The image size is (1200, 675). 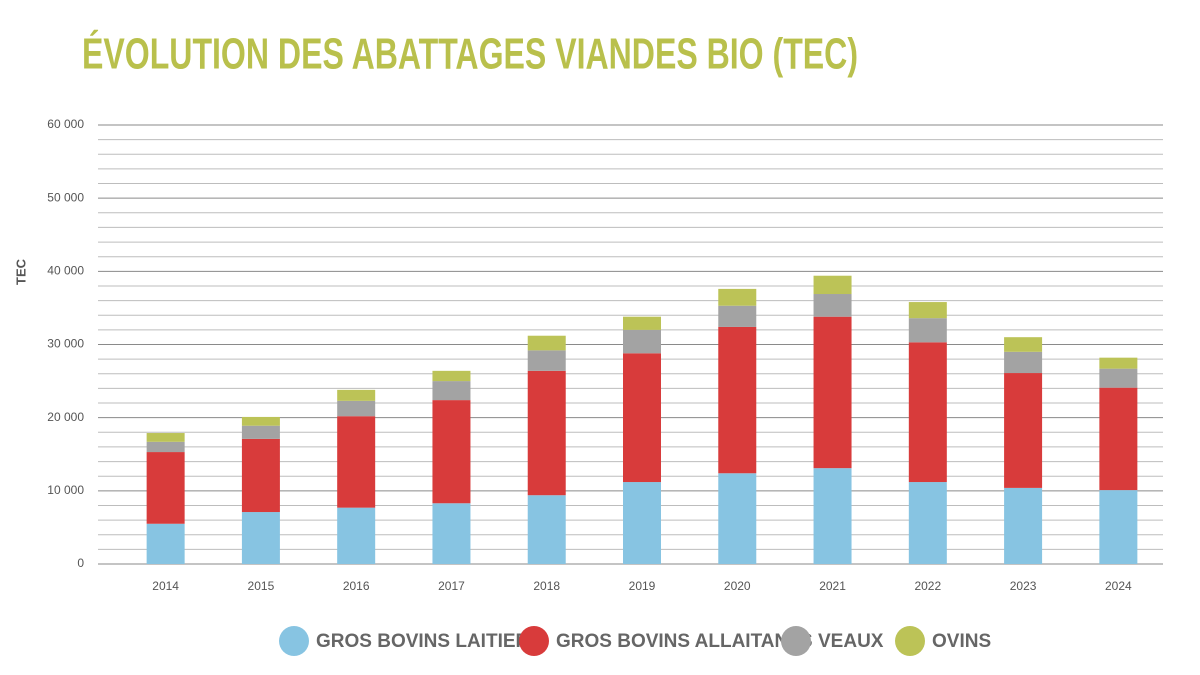 What do you see at coordinates (927, 586) in the screenshot?
I see `x-tick-label: 2022` at bounding box center [927, 586].